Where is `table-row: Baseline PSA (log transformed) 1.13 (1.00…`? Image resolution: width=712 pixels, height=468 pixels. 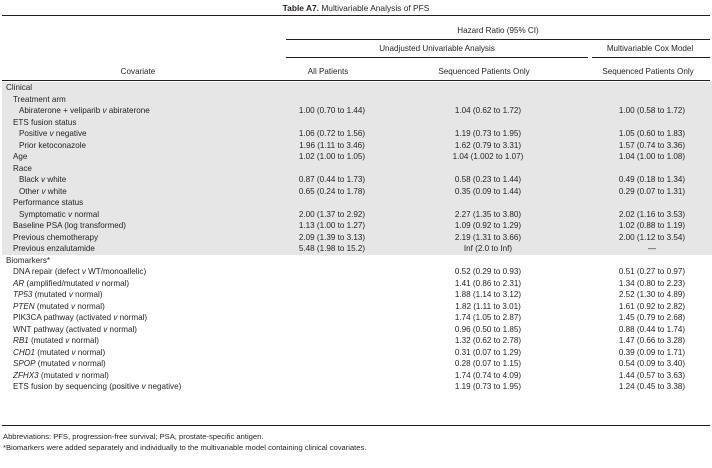 table-row: Baseline PSA (log transformed) 1.13 (1.00… is located at coordinates (357, 226).